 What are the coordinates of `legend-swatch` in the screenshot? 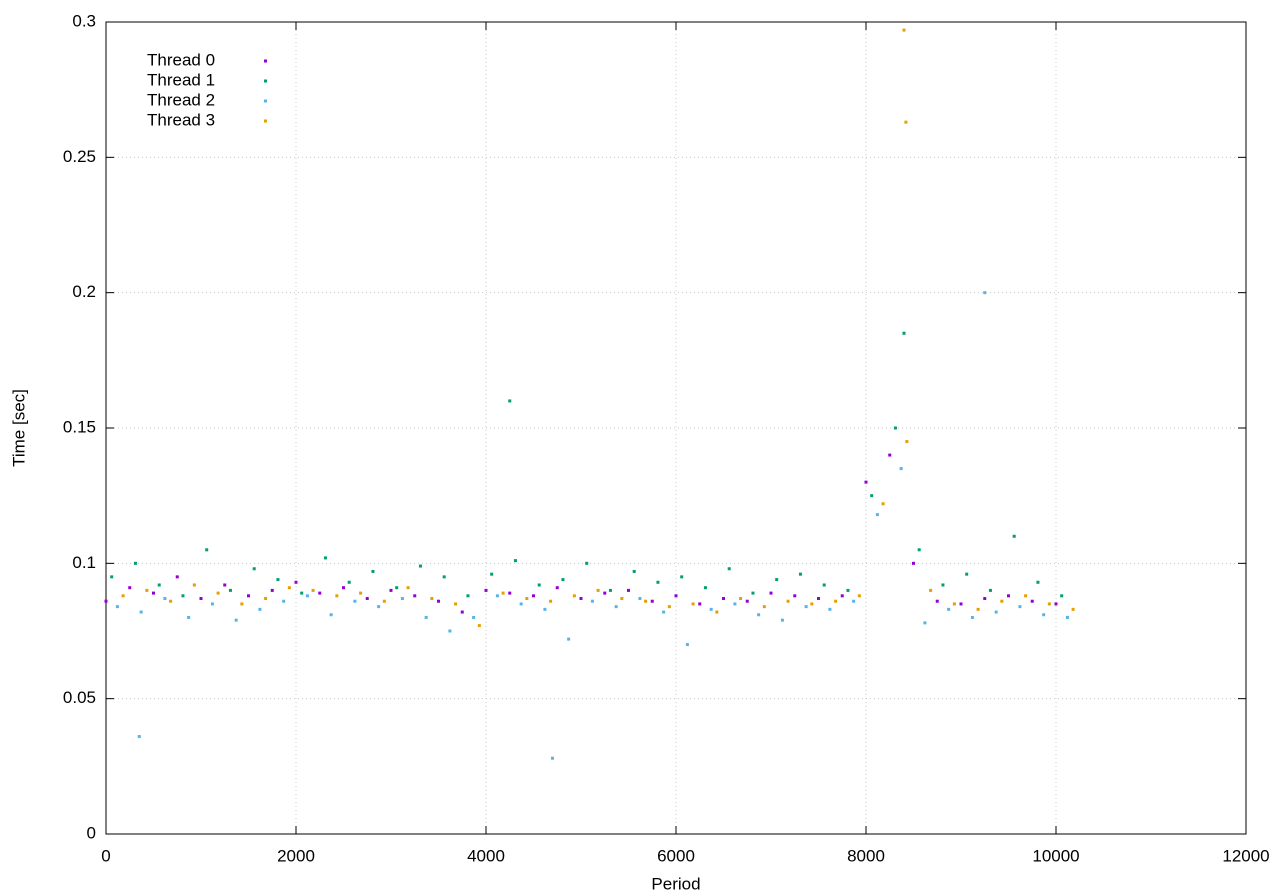 It's located at (265, 61).